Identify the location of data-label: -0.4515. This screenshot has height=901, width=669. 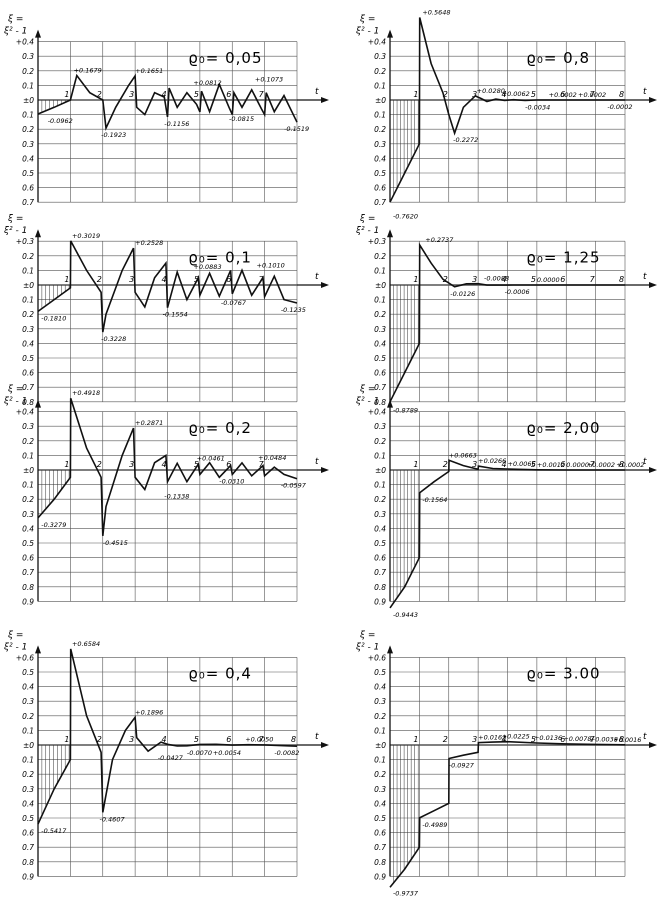
(115, 543).